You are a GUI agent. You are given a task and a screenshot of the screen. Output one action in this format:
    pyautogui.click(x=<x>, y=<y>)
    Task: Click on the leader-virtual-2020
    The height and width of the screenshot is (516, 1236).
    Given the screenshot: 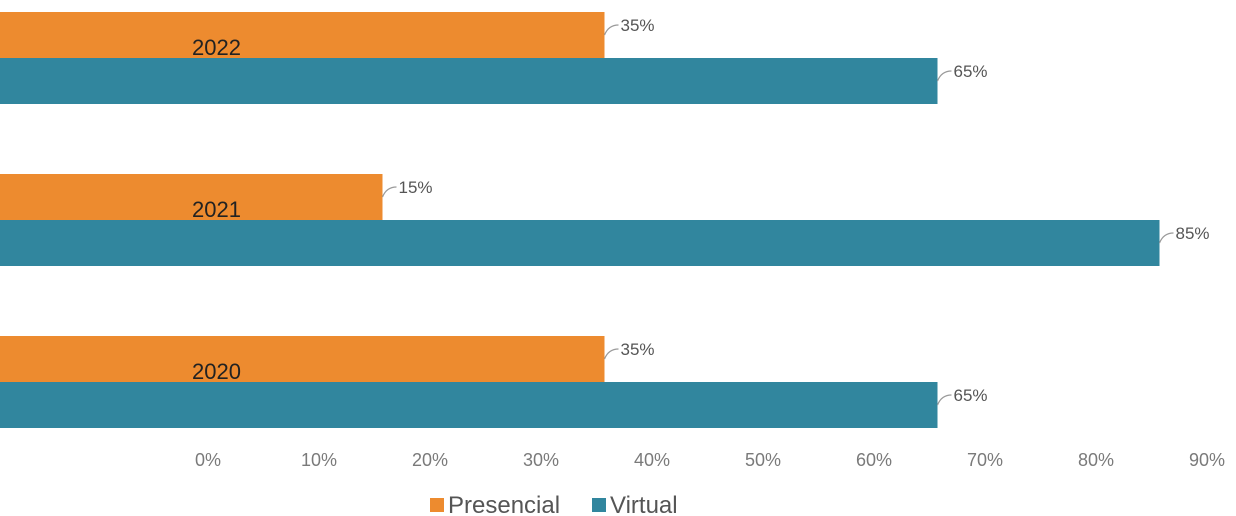 What is the action you would take?
    pyautogui.click(x=944, y=400)
    